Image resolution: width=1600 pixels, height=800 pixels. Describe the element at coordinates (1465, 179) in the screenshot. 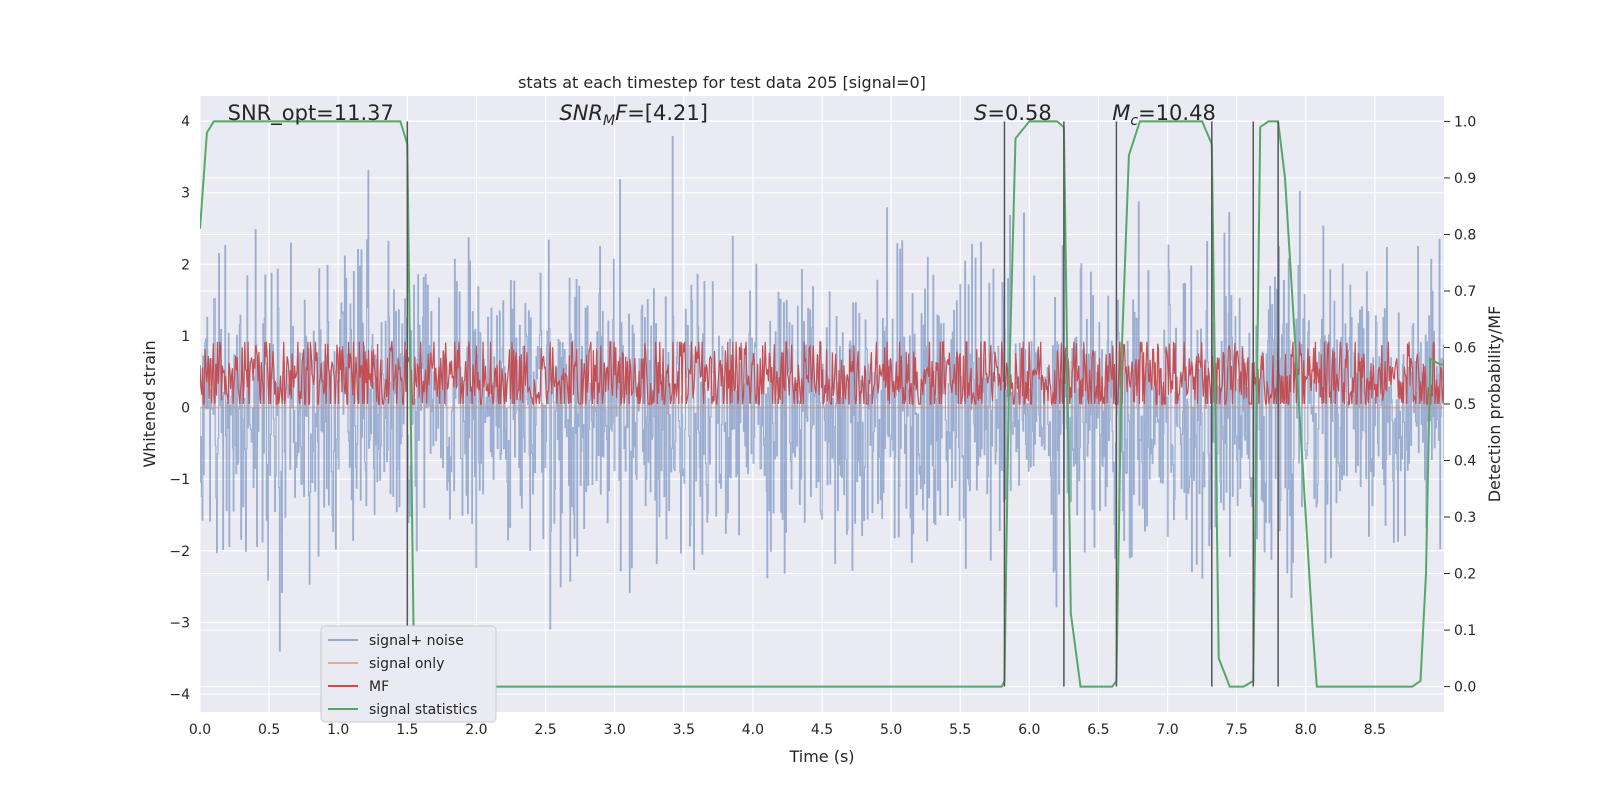

I see `y-right-tick-label: 0.9` at that location.